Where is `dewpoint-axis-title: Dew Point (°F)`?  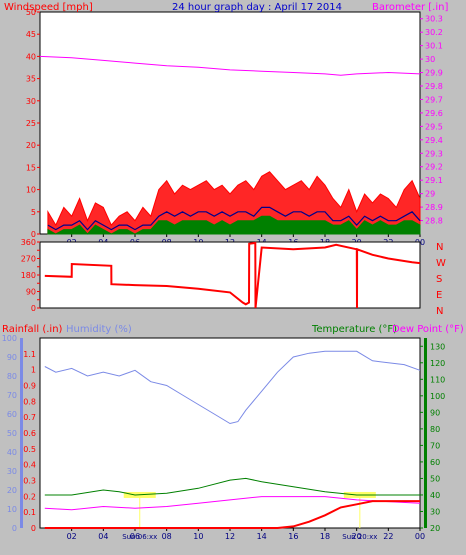
dewpoint-axis-title: Dew Point (°F) is located at coordinates (428, 329).